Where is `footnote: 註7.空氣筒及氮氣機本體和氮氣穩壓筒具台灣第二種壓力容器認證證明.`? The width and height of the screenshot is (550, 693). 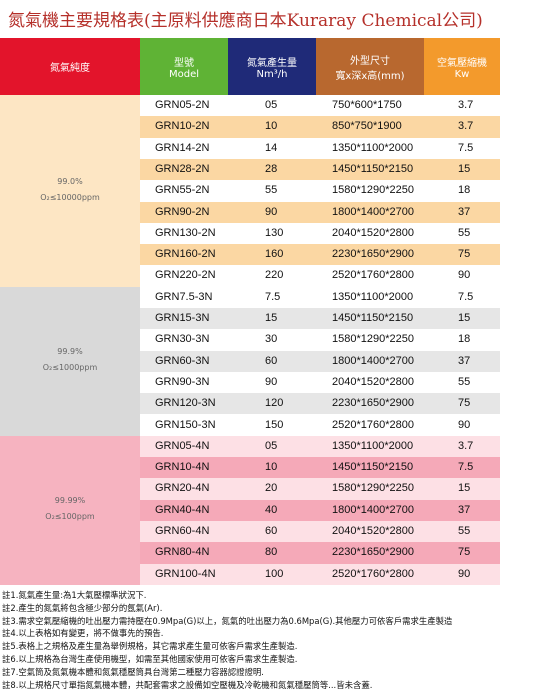
footnote: 註7.空氣筒及氮氣機本體和氮氣穩壓筒具台灣第二種壓力容器認證證明. is located at coordinates (133, 671).